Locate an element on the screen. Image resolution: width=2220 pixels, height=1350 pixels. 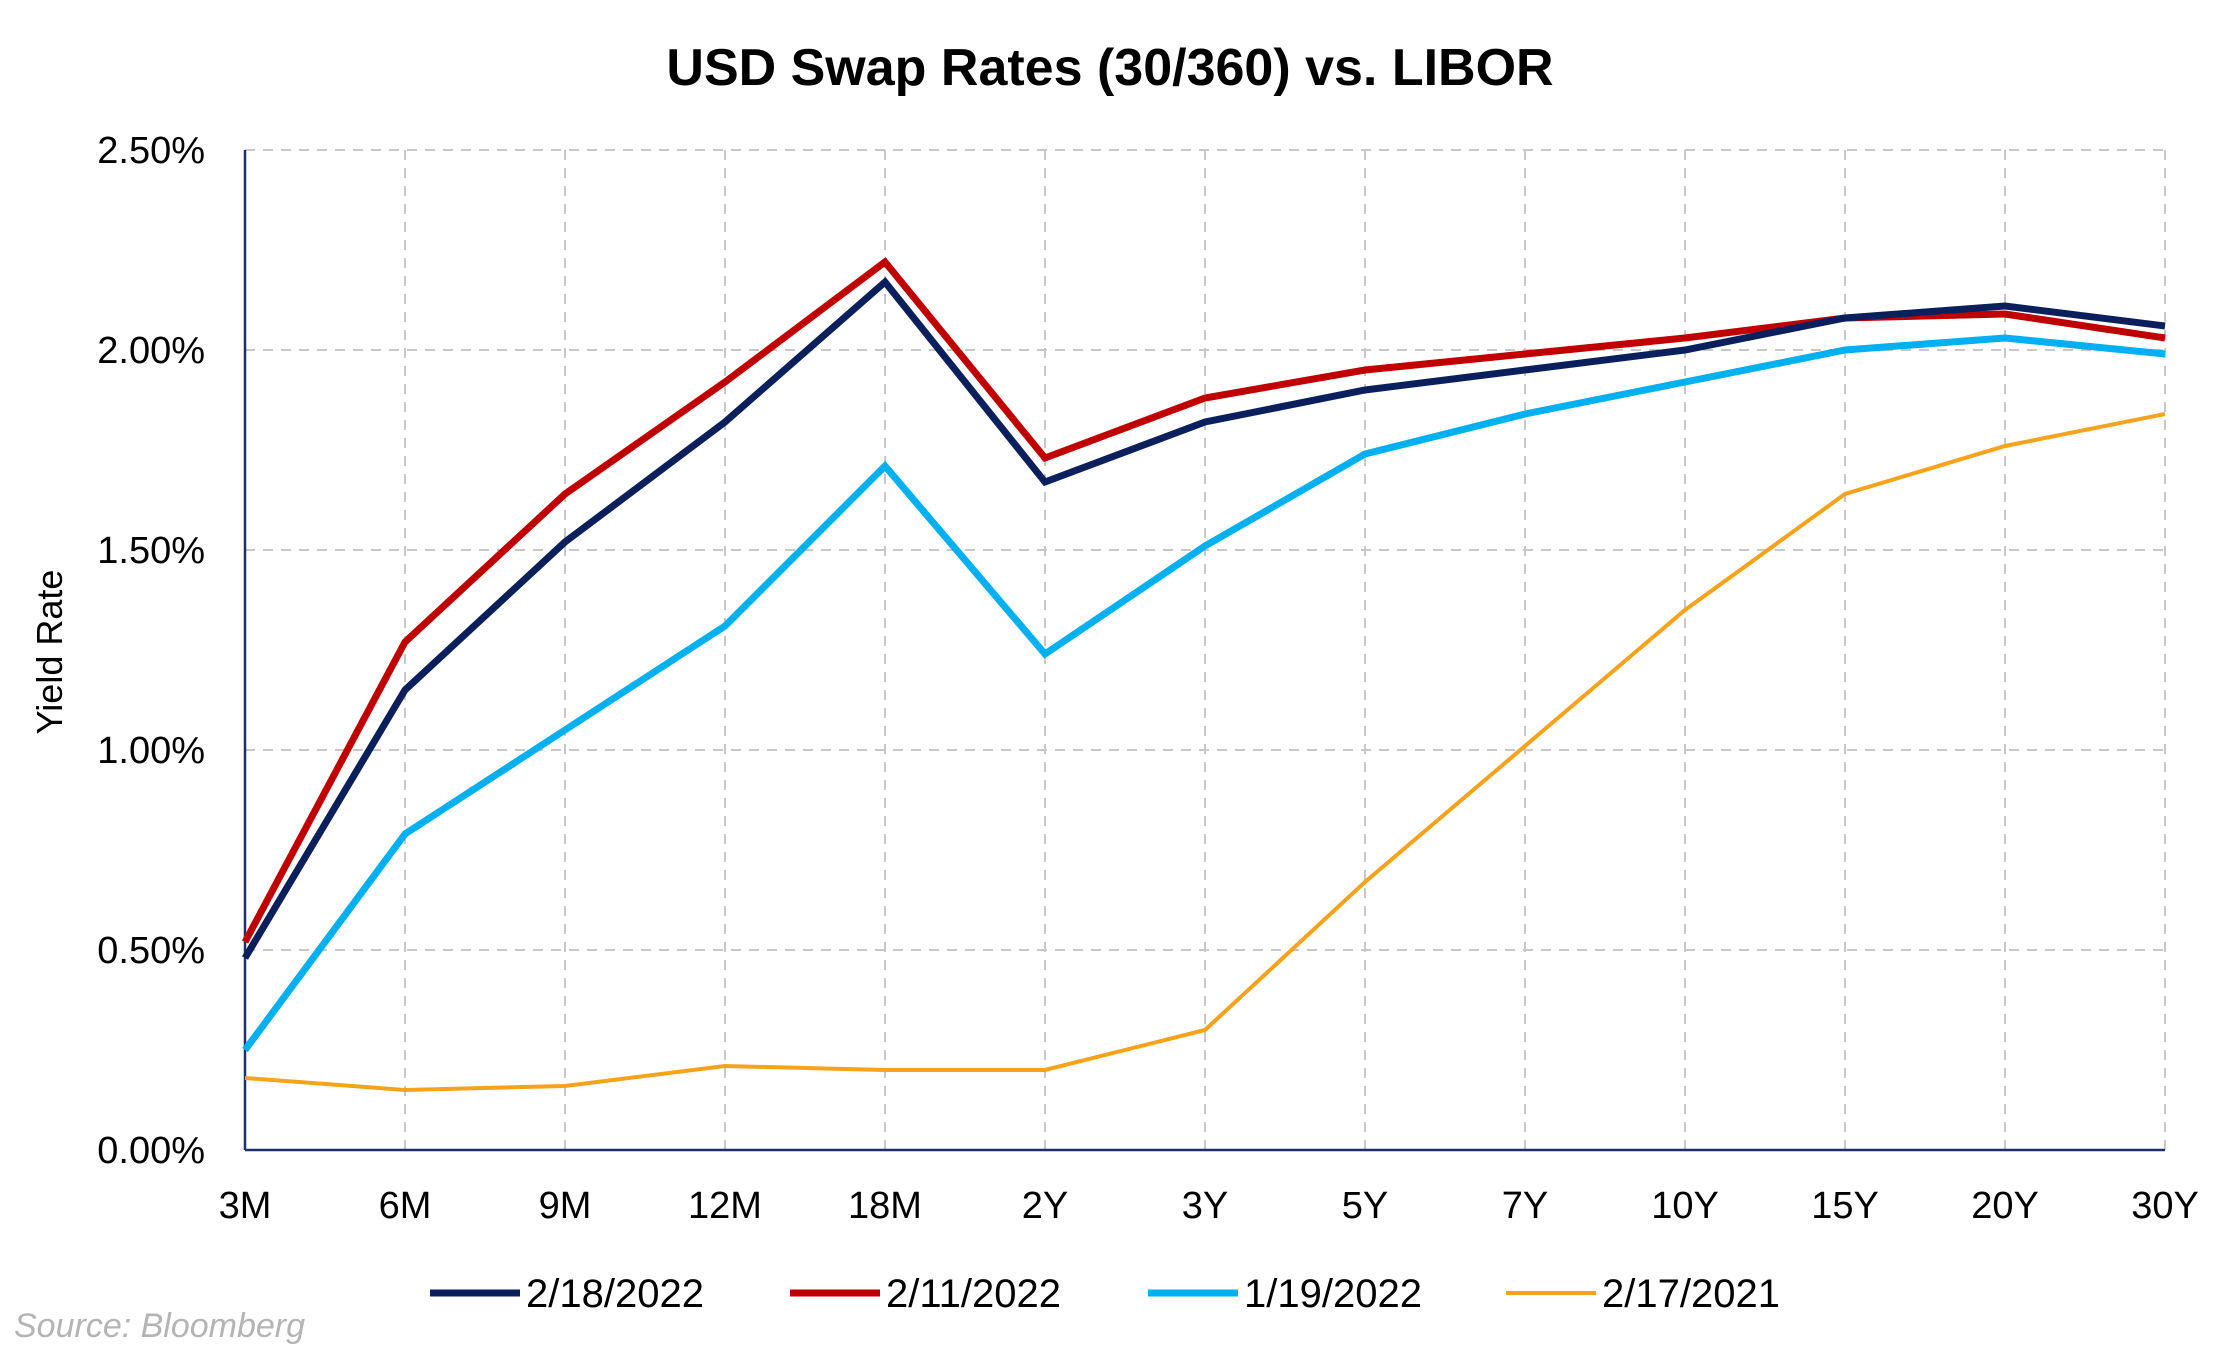
y-tick-label: 2.50% is located at coordinates (151, 151).